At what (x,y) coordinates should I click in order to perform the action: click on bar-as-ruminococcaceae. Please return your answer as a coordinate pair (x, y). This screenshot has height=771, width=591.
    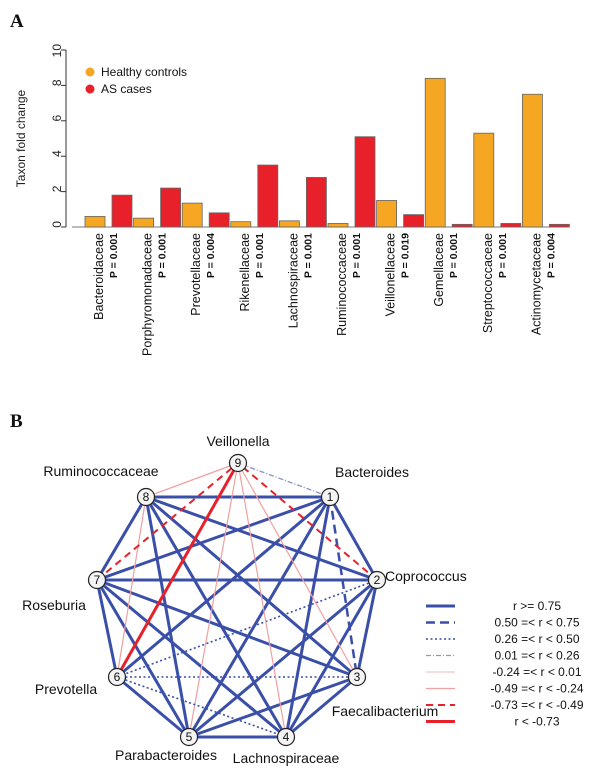
    Looking at the image, I should click on (365, 182).